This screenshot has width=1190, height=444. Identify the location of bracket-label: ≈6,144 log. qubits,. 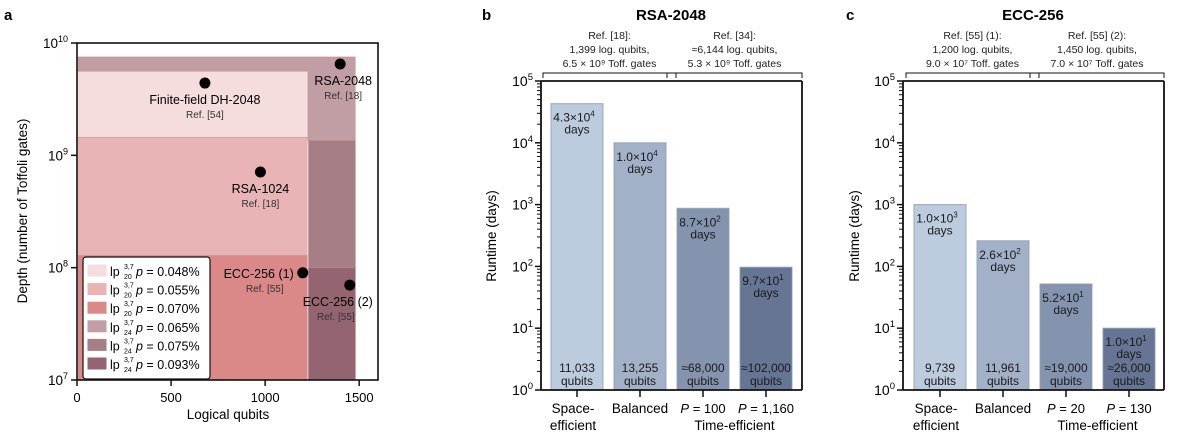
(735, 50).